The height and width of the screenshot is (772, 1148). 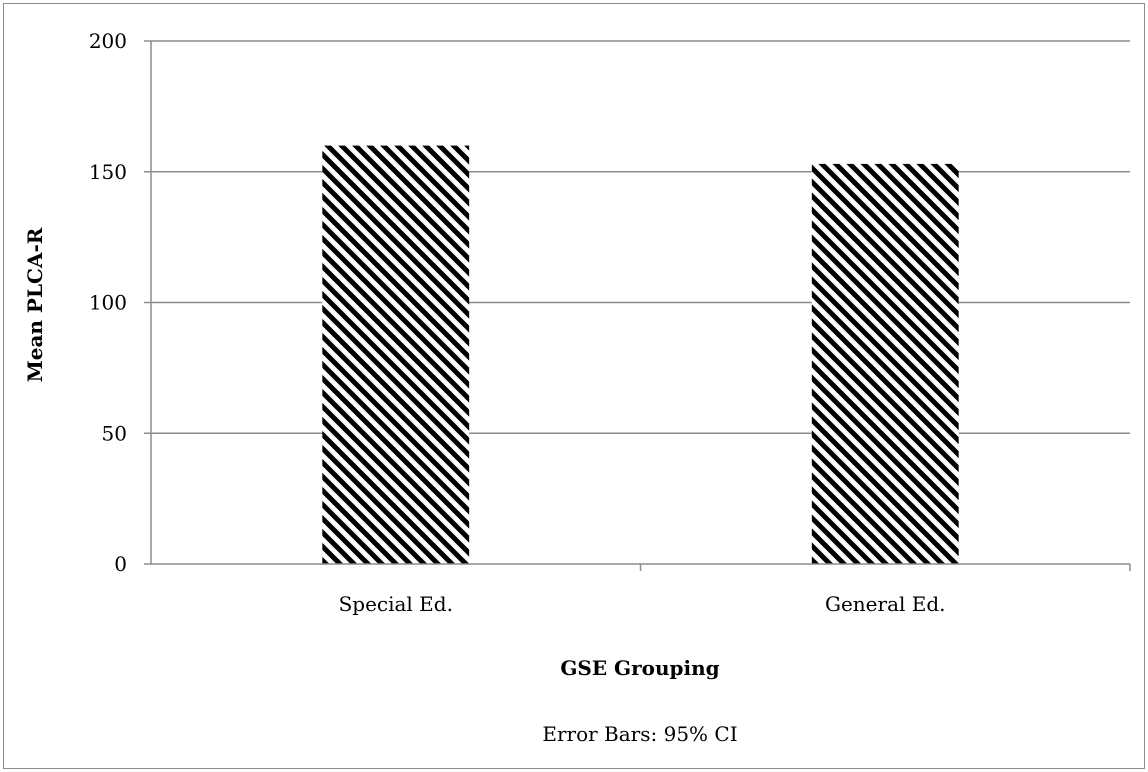 What do you see at coordinates (114, 433) in the screenshot?
I see `y-tick-label: 50` at bounding box center [114, 433].